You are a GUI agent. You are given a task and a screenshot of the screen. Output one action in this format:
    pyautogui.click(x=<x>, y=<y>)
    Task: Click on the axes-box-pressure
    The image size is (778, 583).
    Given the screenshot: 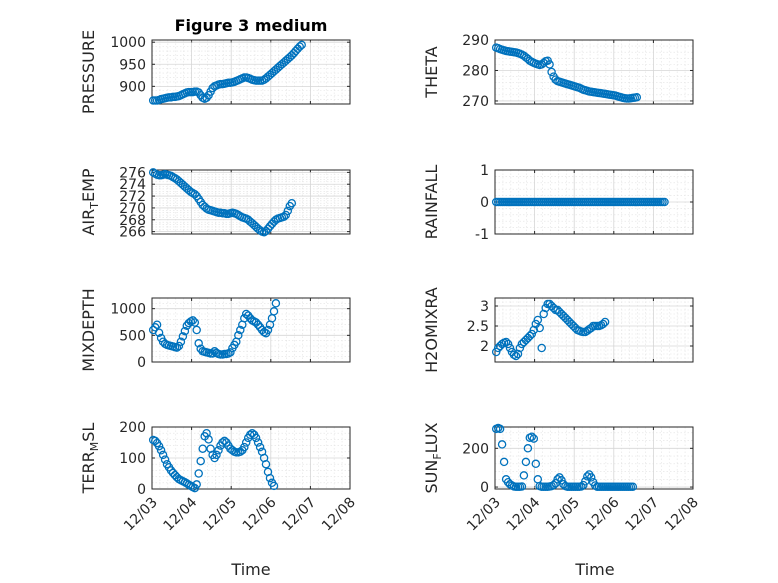 What is the action you would take?
    pyautogui.click(x=251, y=72)
    